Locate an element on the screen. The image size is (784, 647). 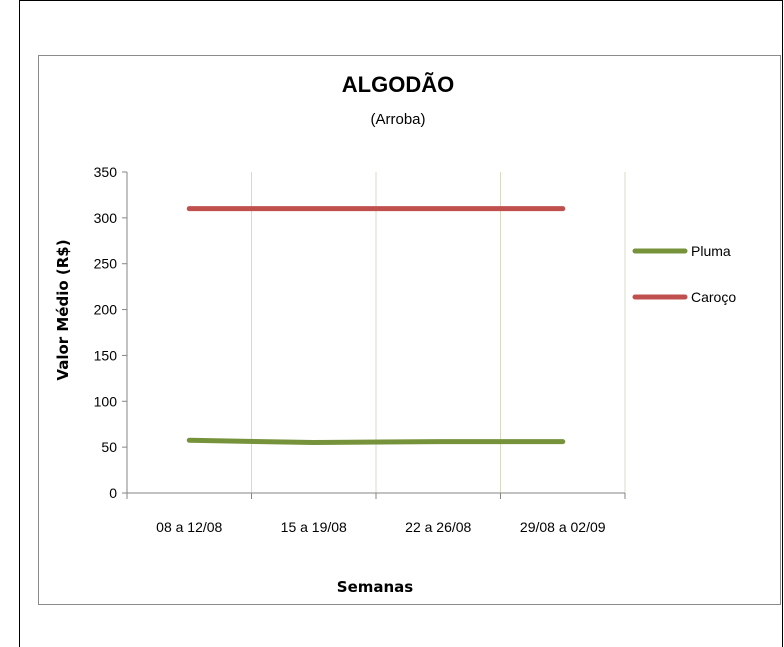
y-tick-labels: 0 50 100 150 200 250 300 350 is located at coordinates (106, 332).